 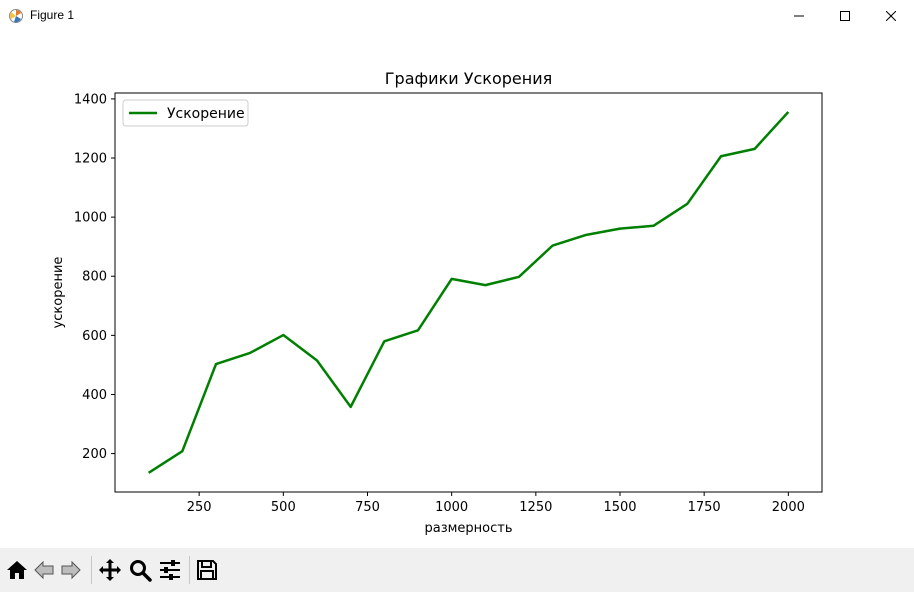 I want to click on pan-icon, so click(x=110, y=570).